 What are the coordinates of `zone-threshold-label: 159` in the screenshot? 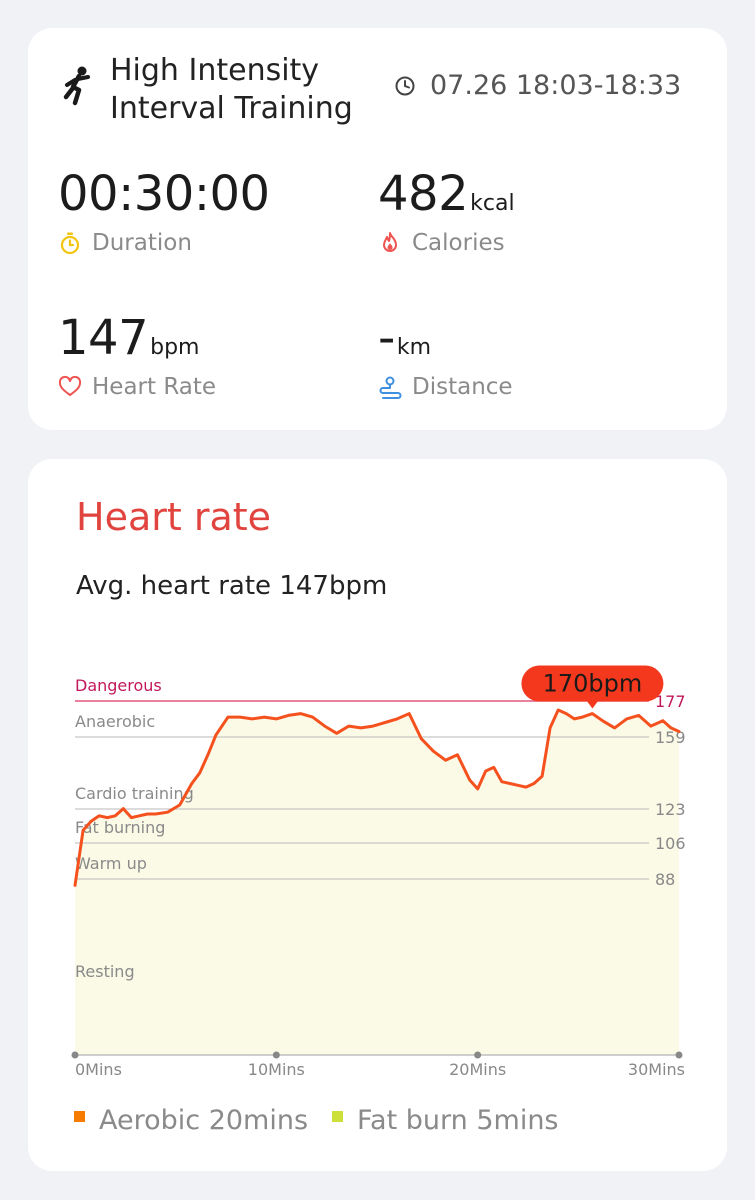 It's located at (670, 737).